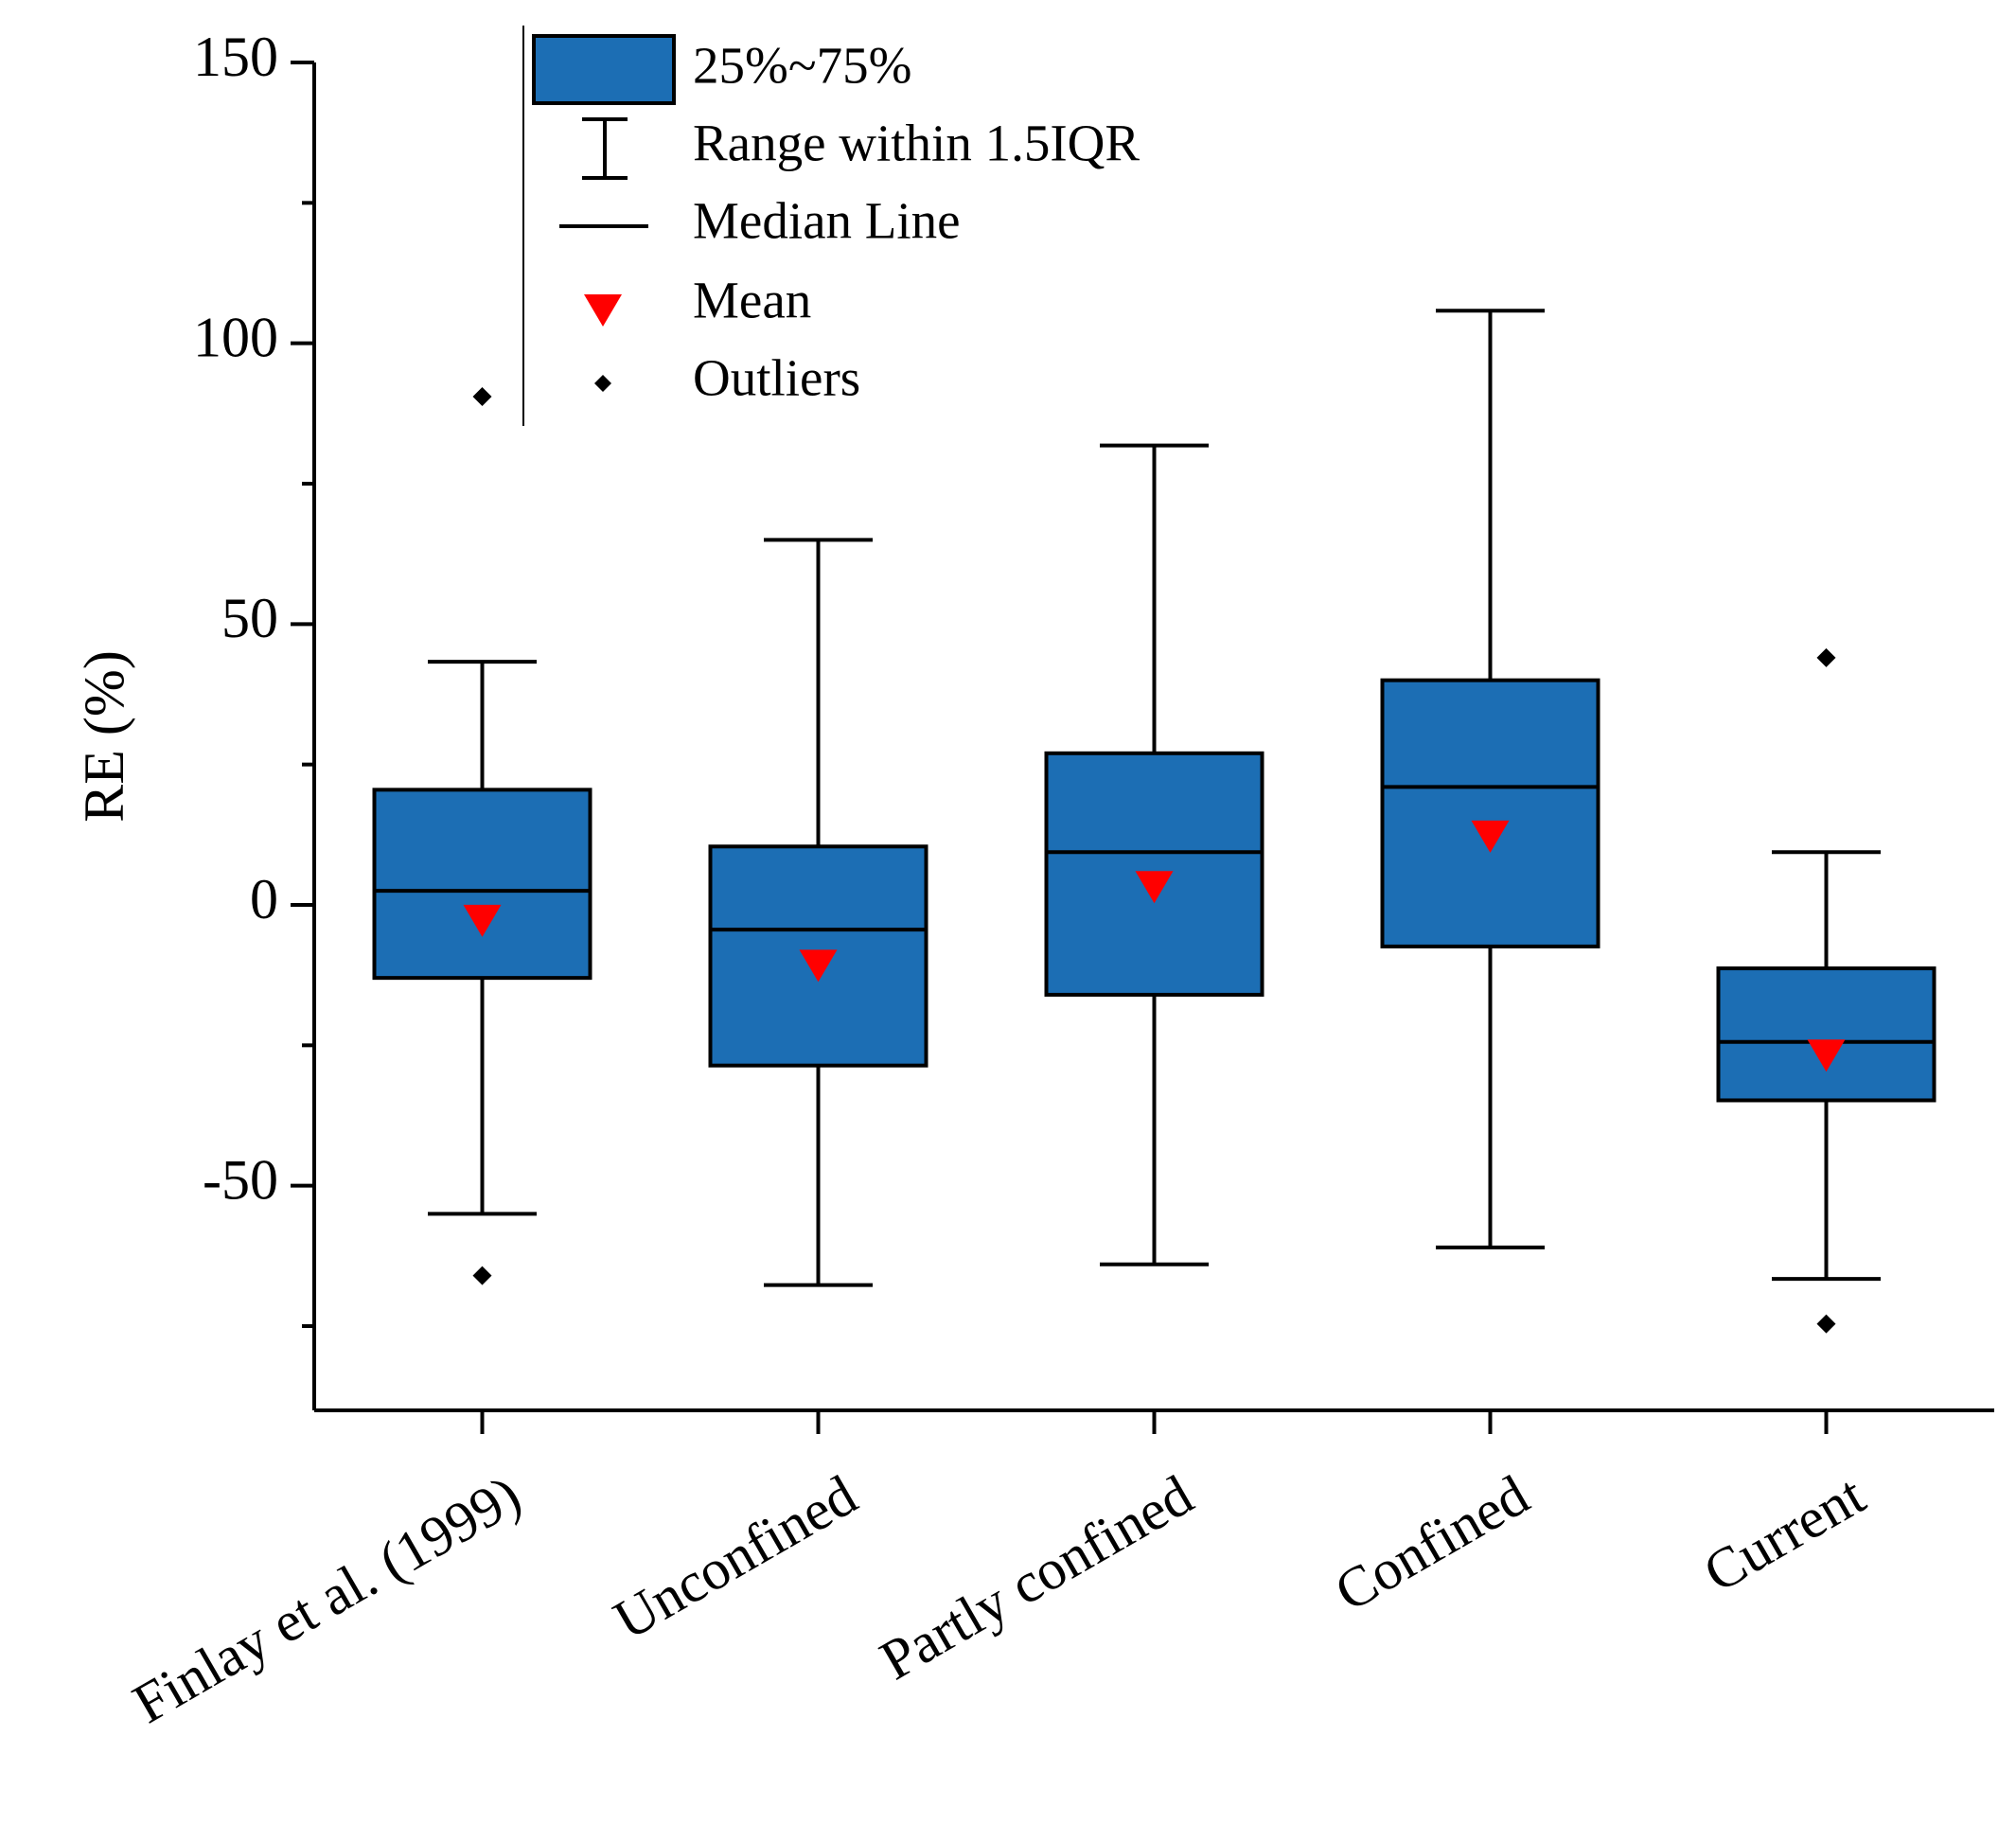 The height and width of the screenshot is (1824, 2016). I want to click on legend-outlier-icon, so click(602, 383).